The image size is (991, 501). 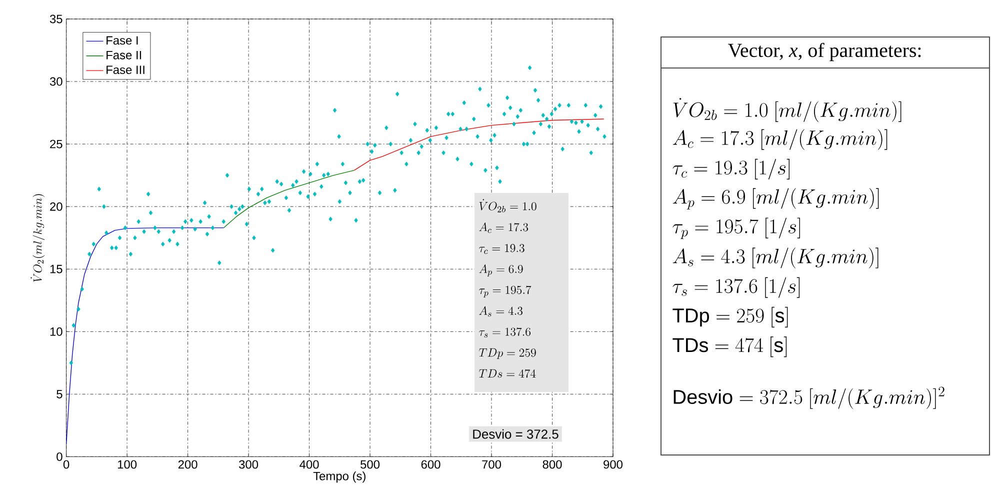 What do you see at coordinates (56, 81) in the screenshot?
I see `y-tick-label: 30` at bounding box center [56, 81].